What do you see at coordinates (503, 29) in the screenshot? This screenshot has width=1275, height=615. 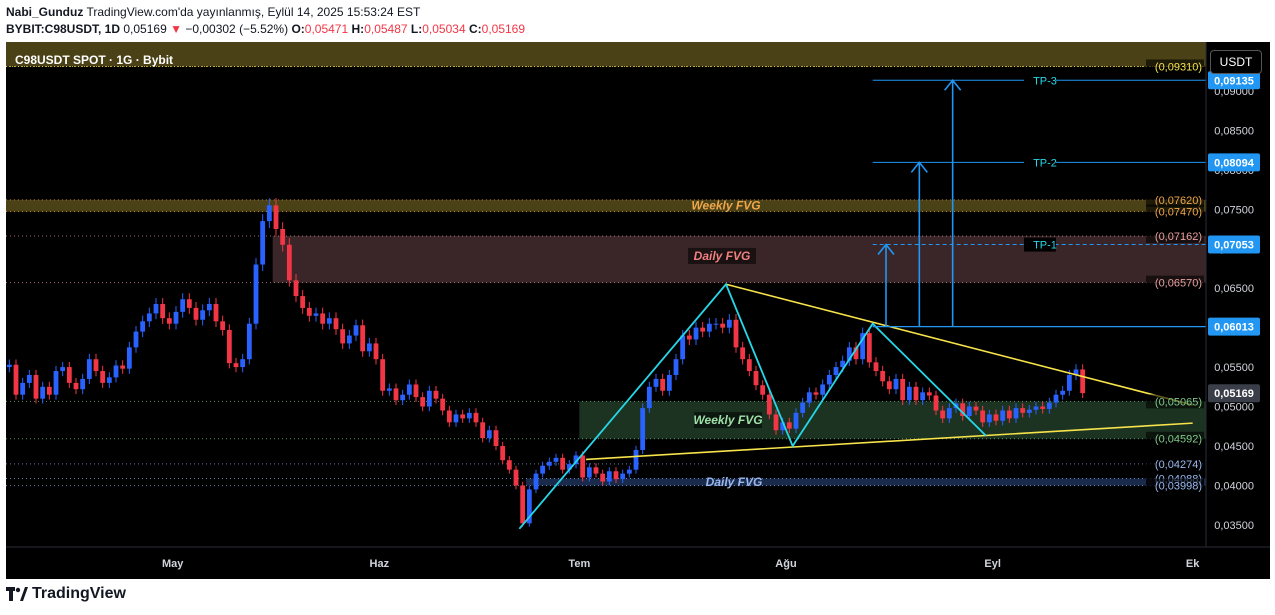 I see `close-value: 0,05169` at bounding box center [503, 29].